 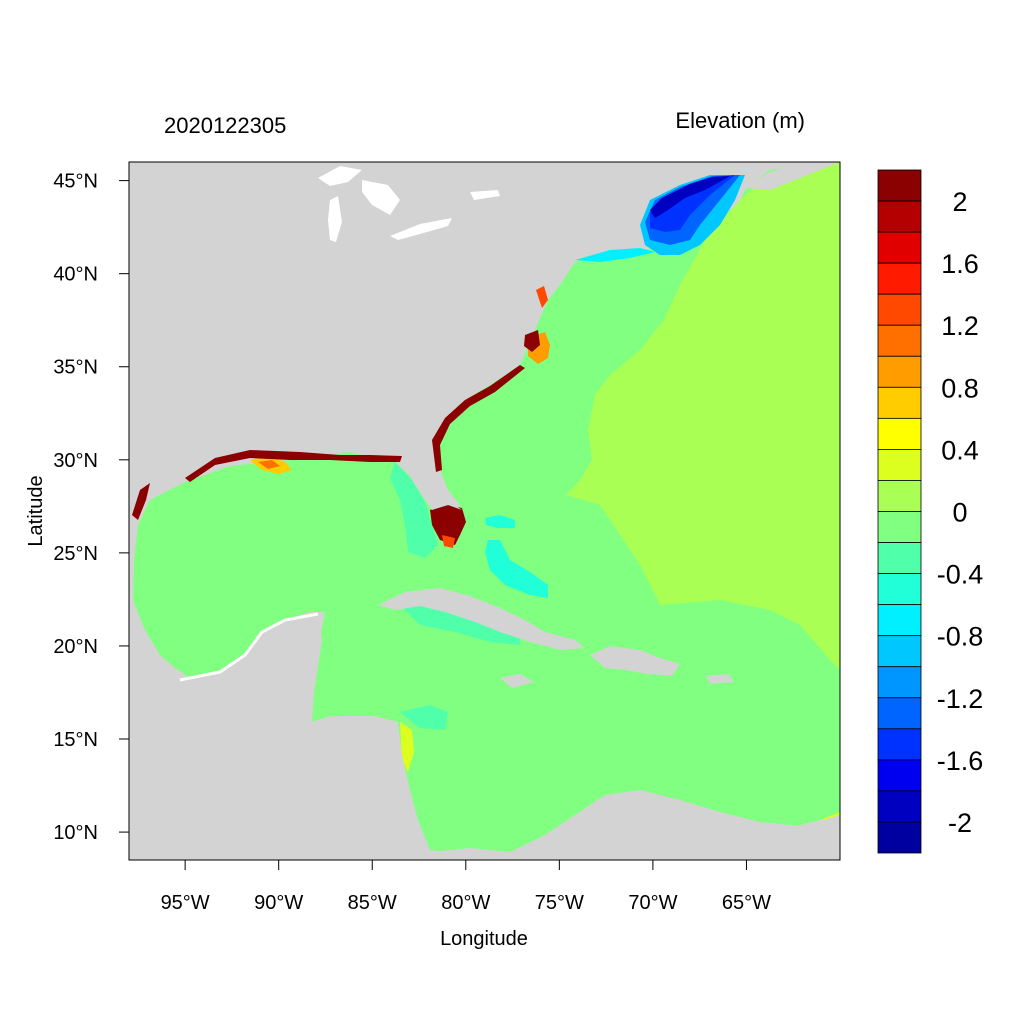 I want to click on lake-ontario, so click(x=485, y=195).